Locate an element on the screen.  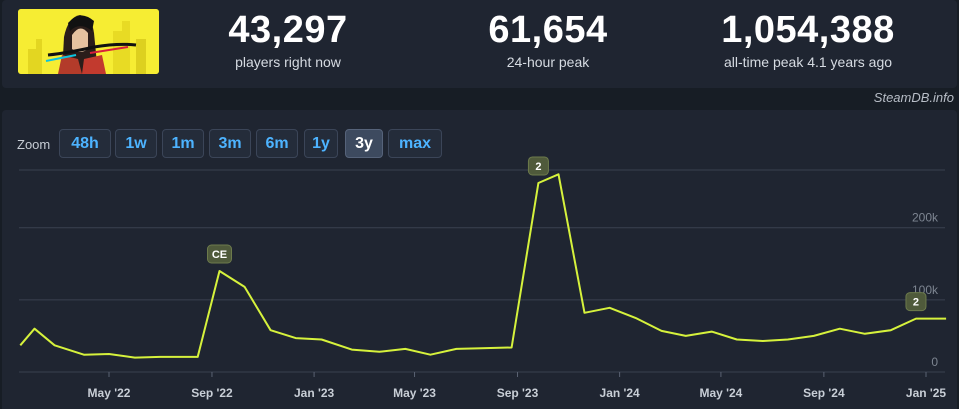
cyberpunk-capsule-art is located at coordinates (88, 41).